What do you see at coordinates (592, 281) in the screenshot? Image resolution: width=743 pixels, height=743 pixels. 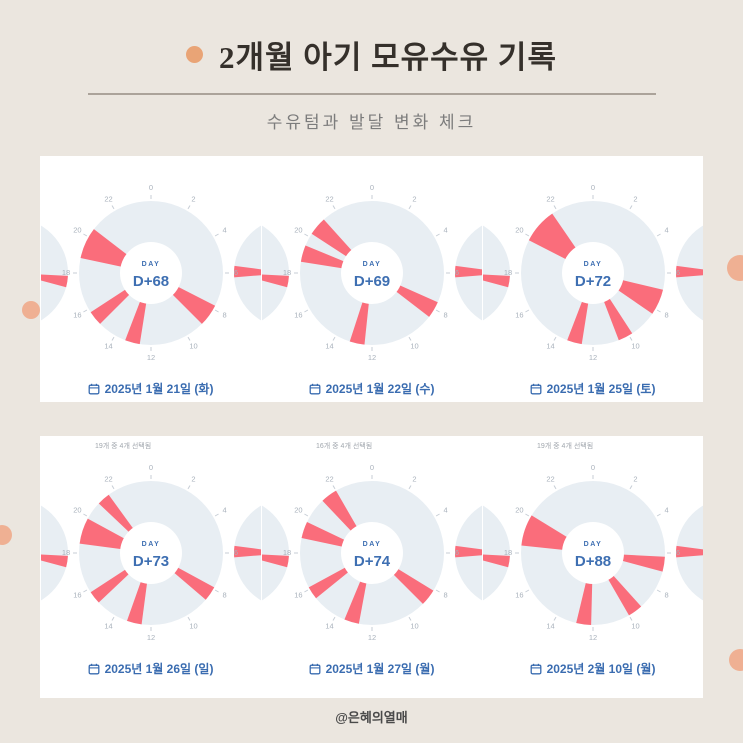 I see `svg-text: D+72` at bounding box center [592, 281].